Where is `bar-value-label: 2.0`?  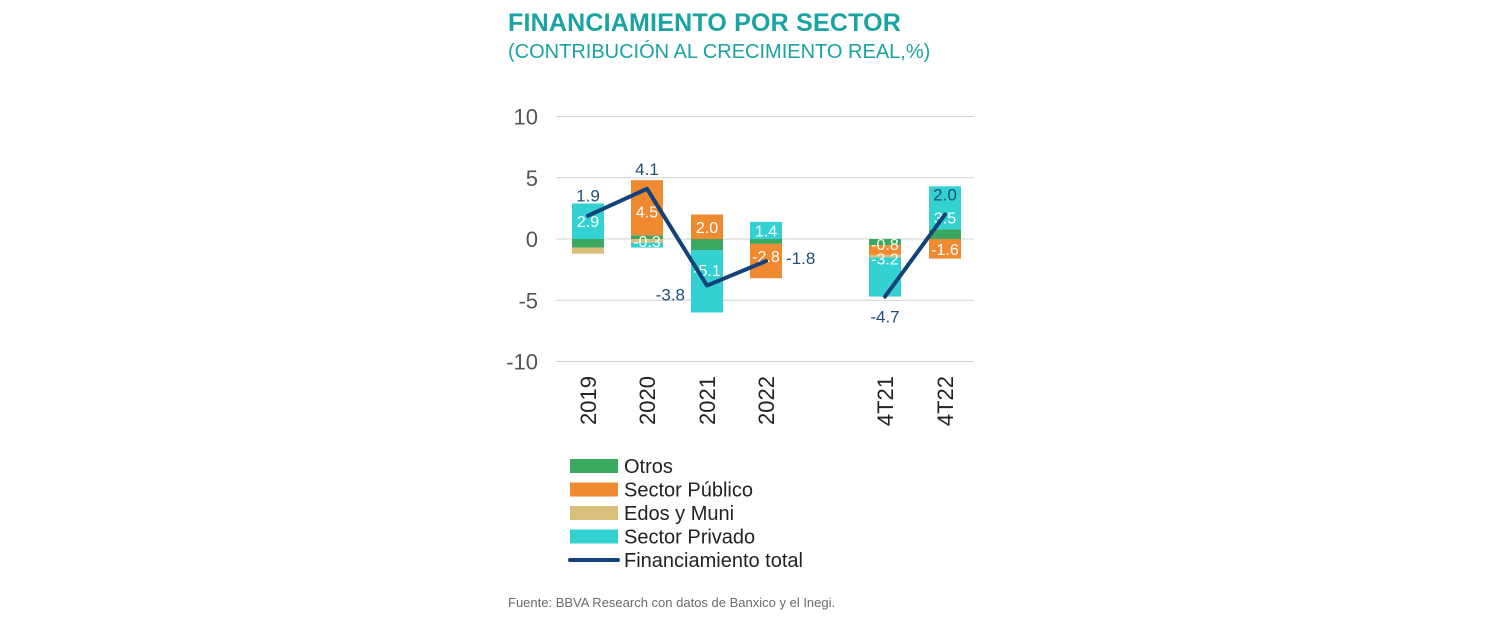 bar-value-label: 2.0 is located at coordinates (707, 228).